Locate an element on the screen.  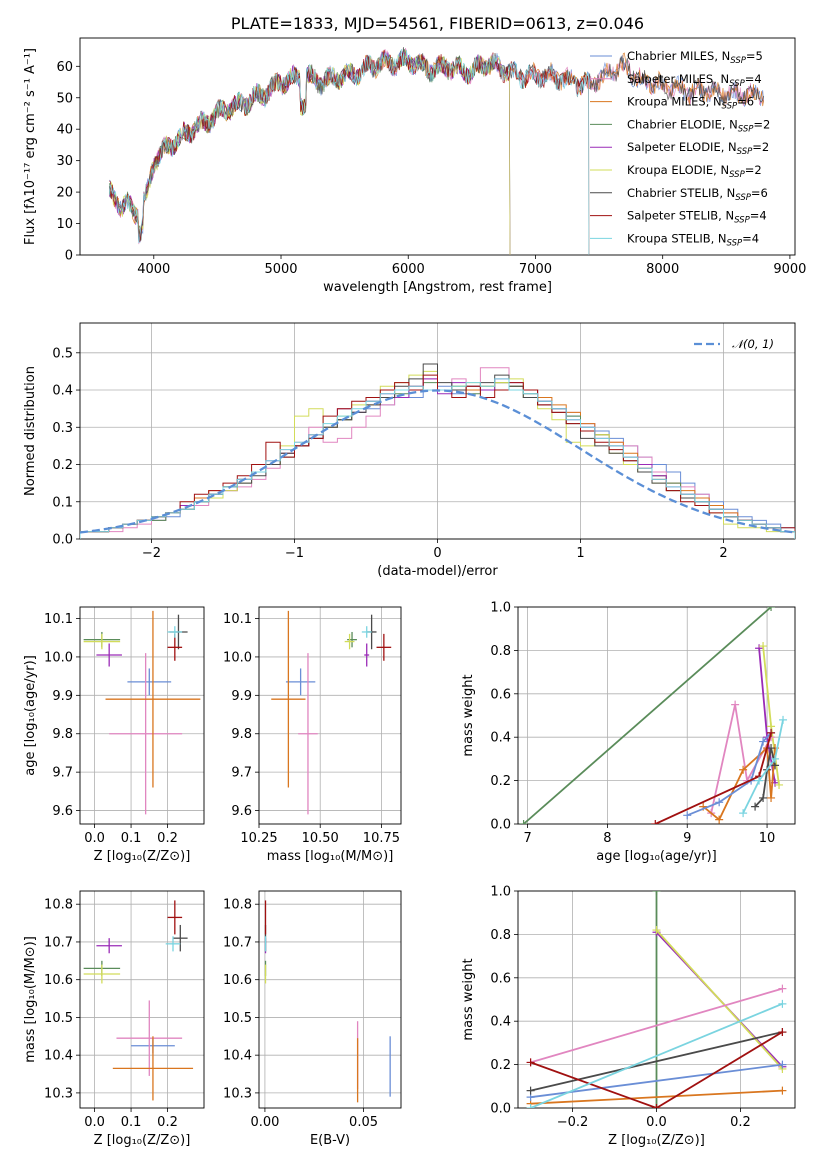
y-tick-label-5: 0.5 is located at coordinates (62, 353).